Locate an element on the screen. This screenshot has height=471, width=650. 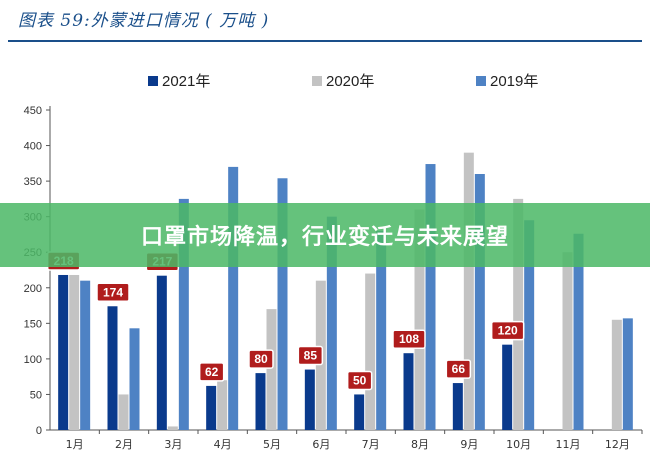
overlay-banner: 口罩市场降温，行业变迁与未来展望 is located at coordinates (325, 235).